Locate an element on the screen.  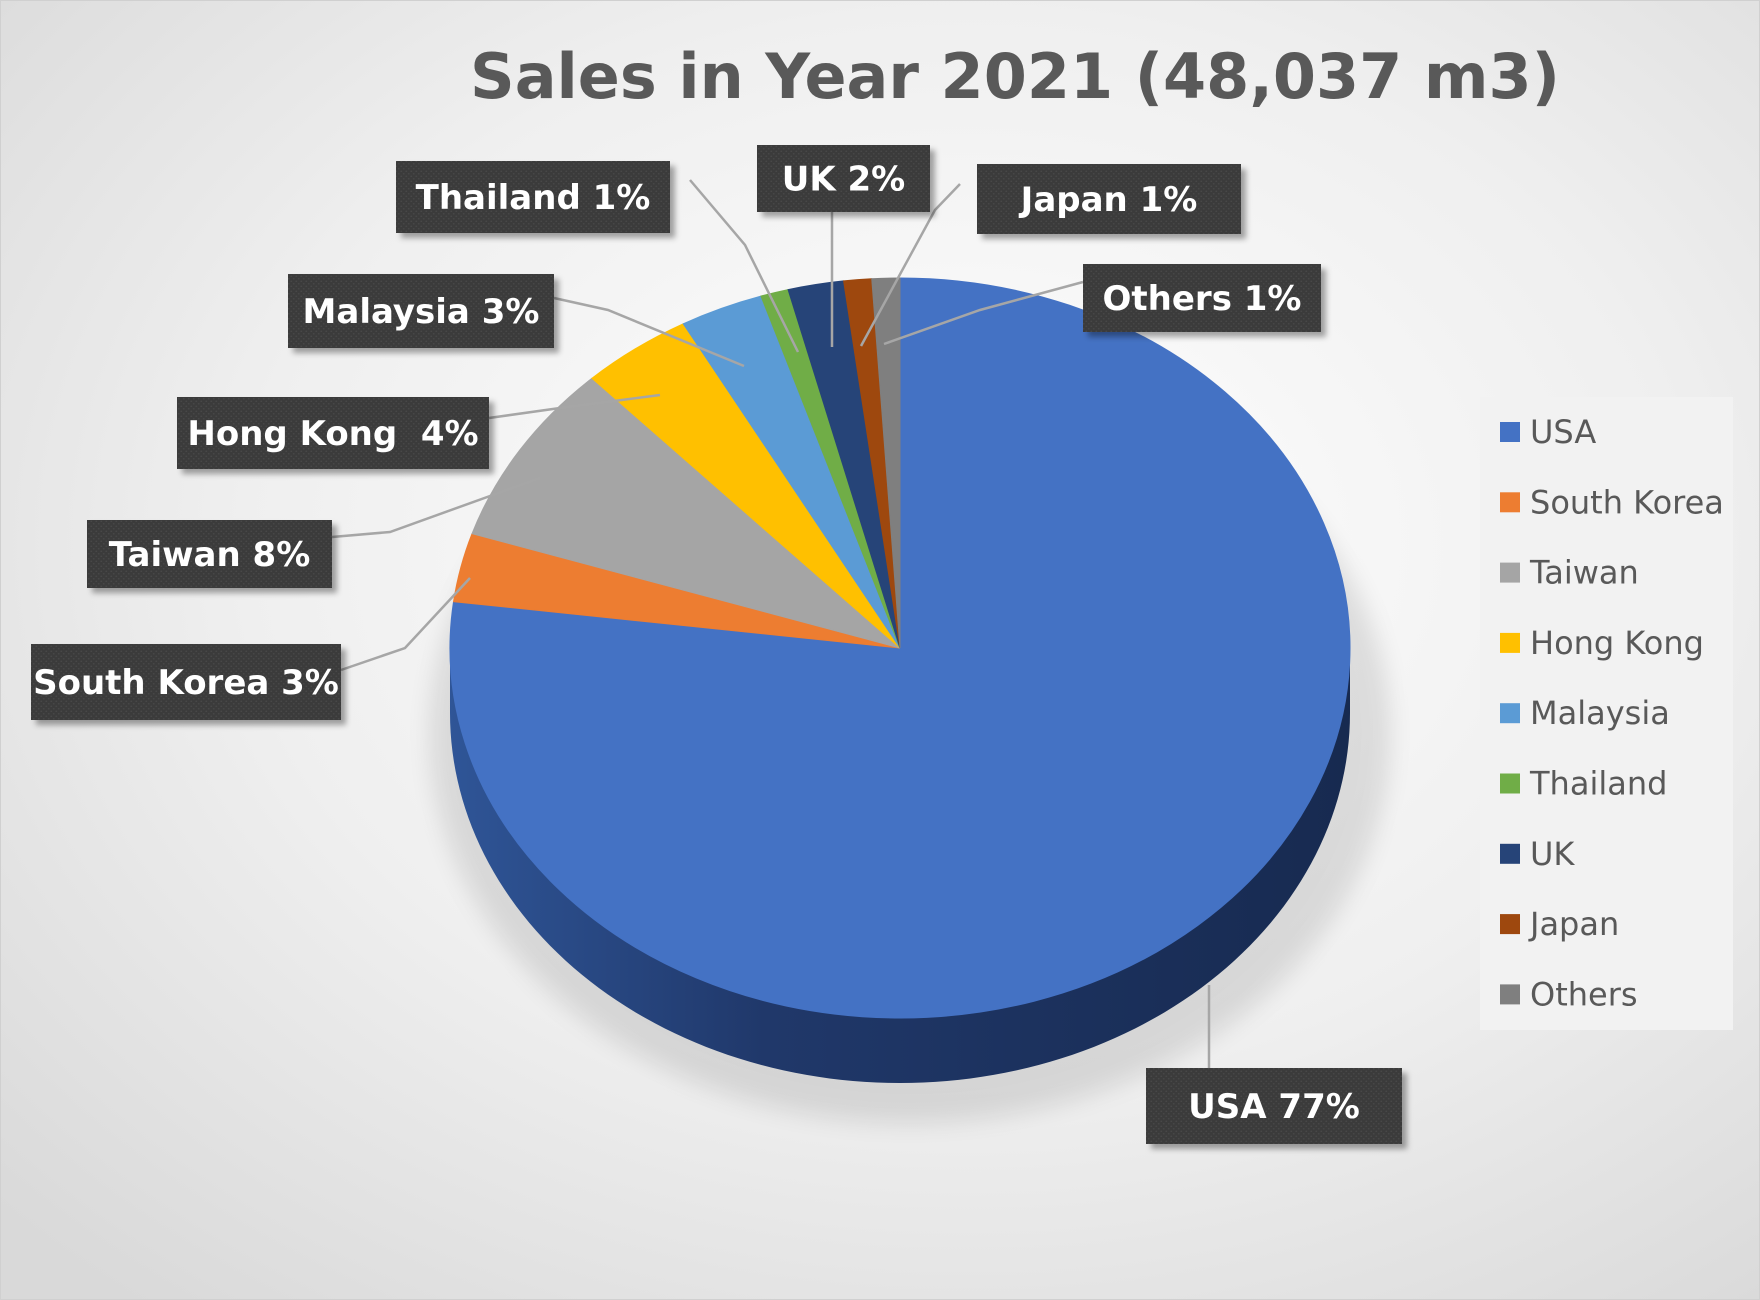
legend-item-malaysia: Malaysia is located at coordinates (1585, 713).